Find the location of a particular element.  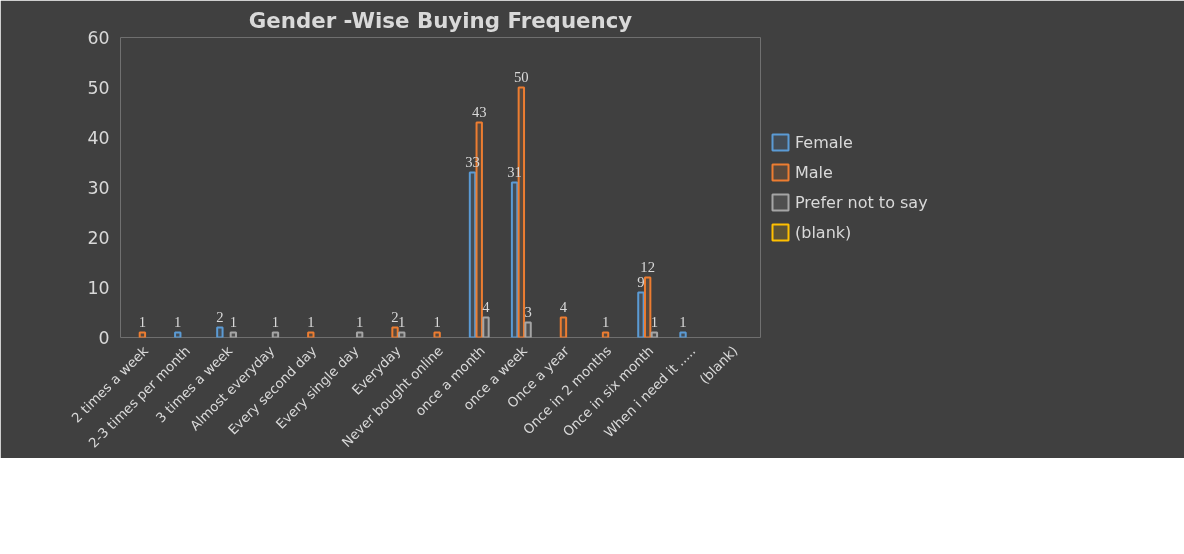

y-tick-label: 50 is located at coordinates (98, 88).